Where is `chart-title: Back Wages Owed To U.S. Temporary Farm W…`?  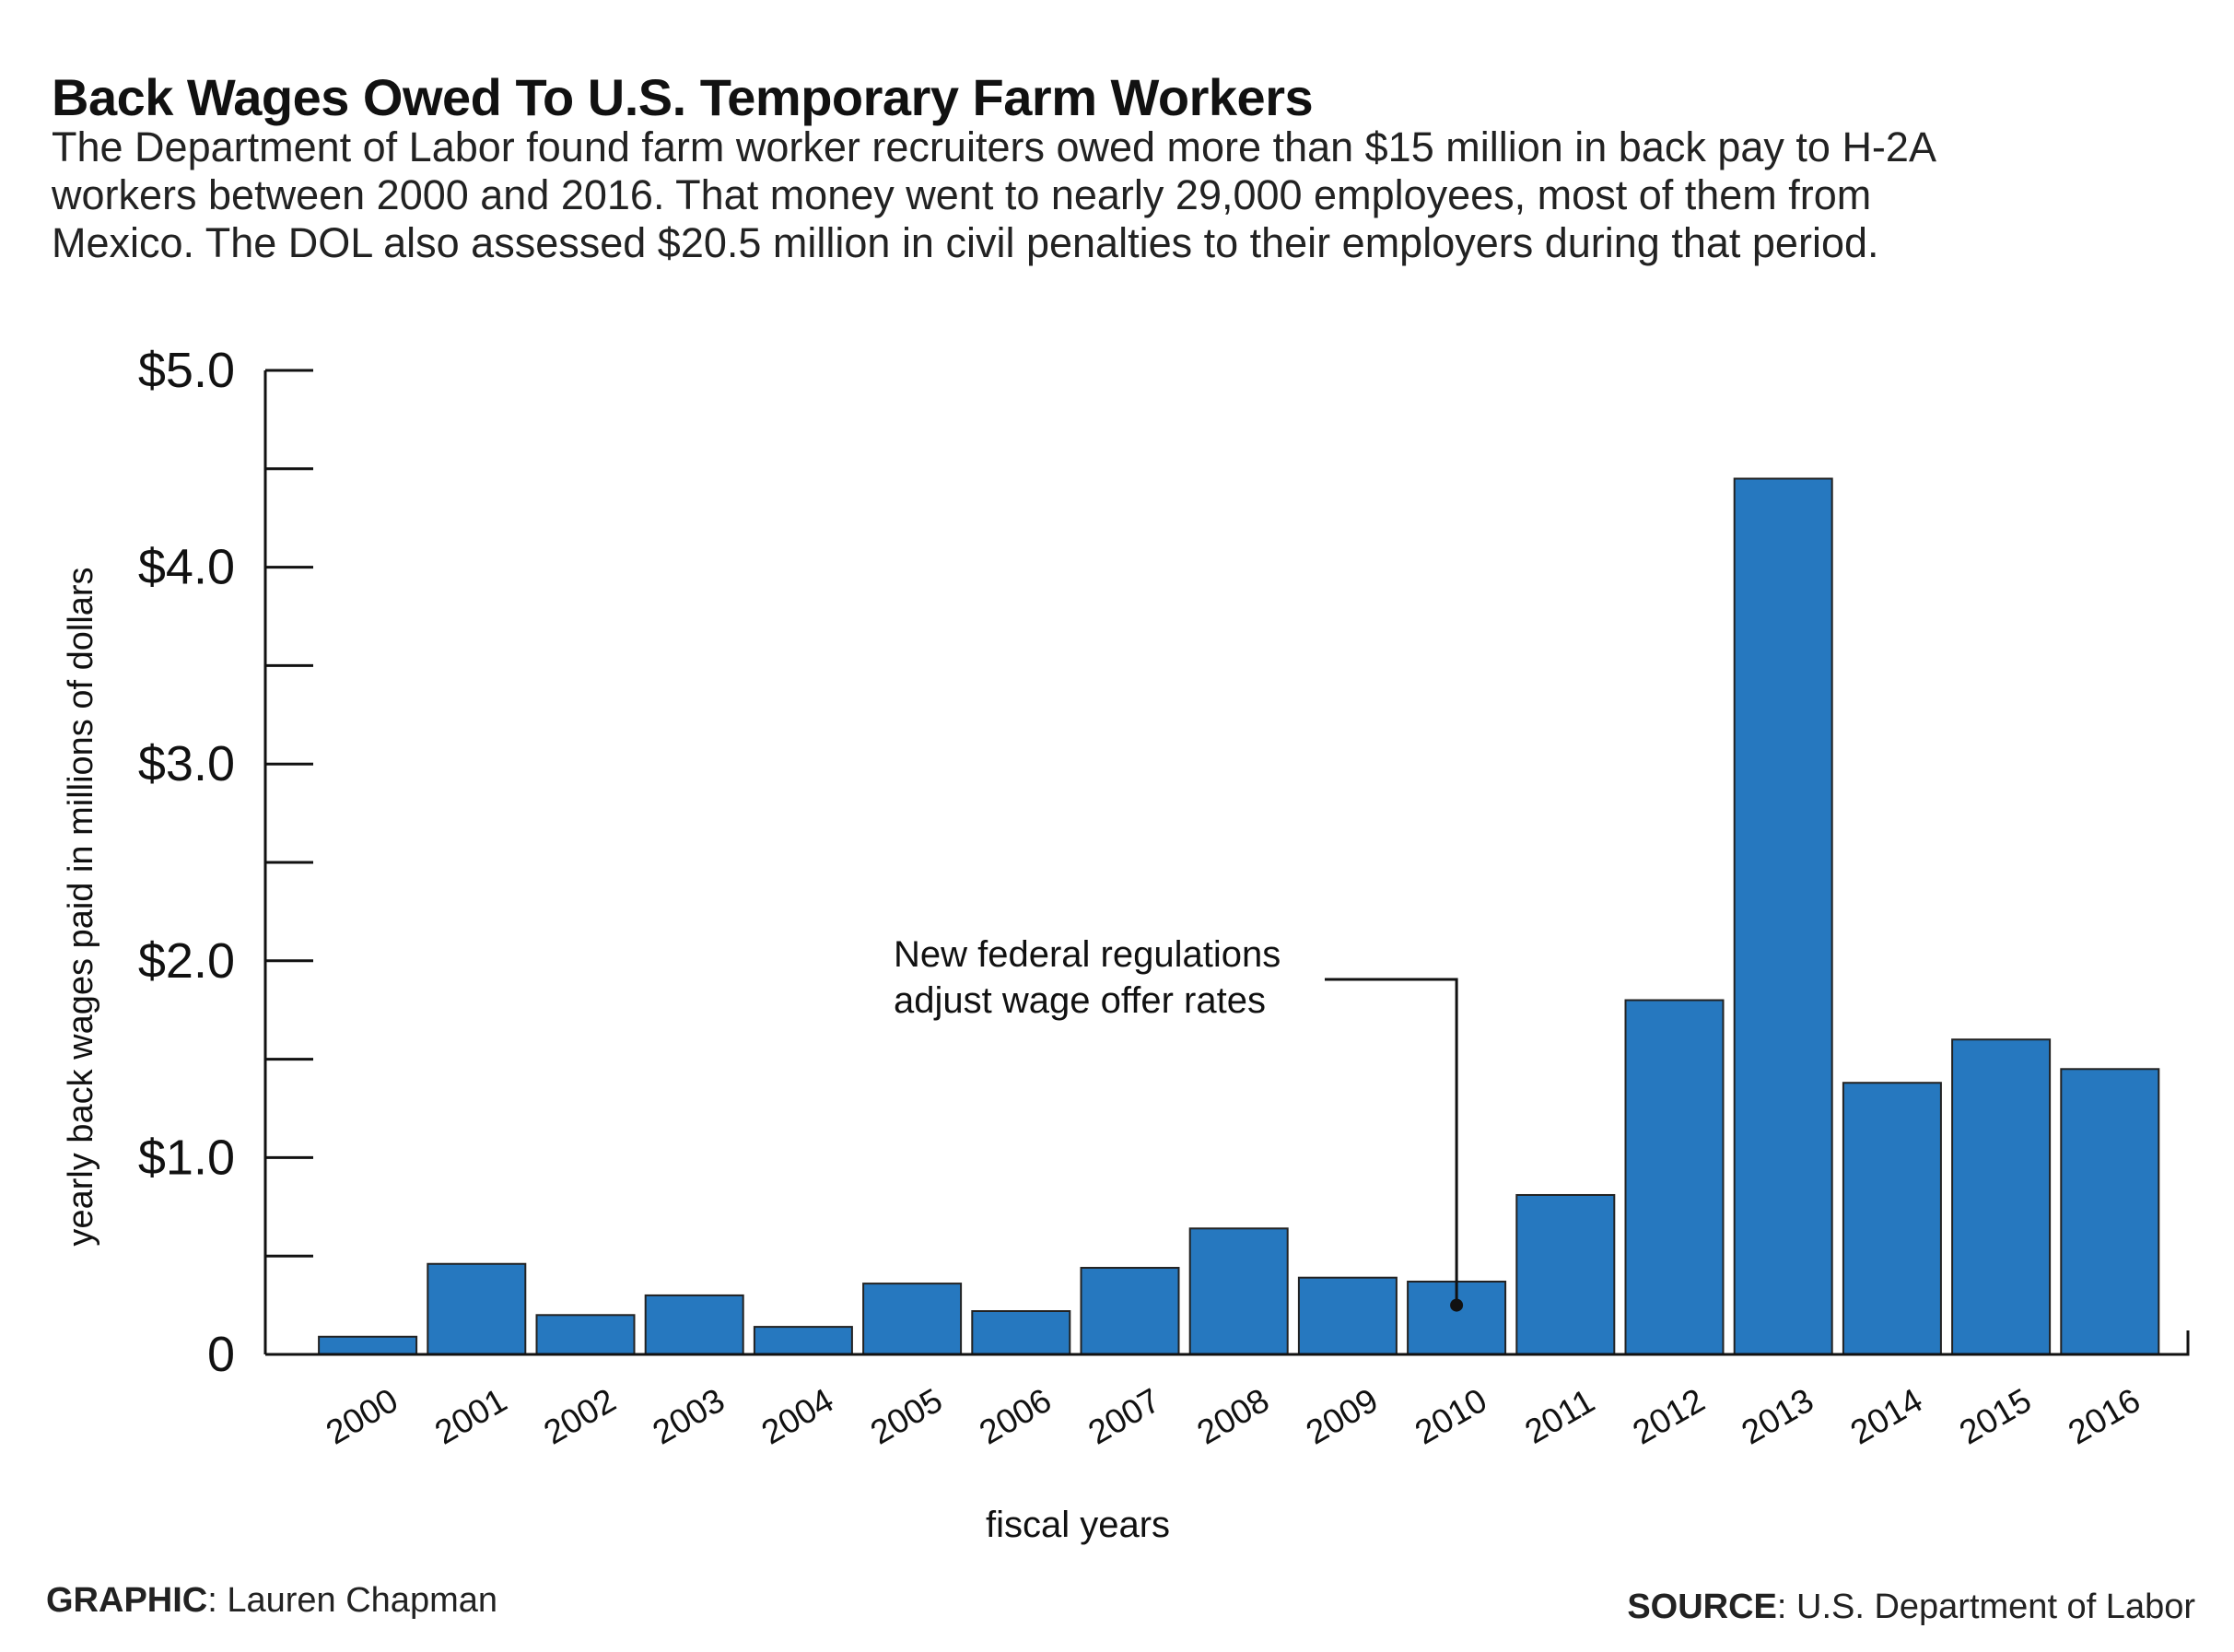 chart-title: Back Wages Owed To U.S. Temporary Farm W… is located at coordinates (683, 97).